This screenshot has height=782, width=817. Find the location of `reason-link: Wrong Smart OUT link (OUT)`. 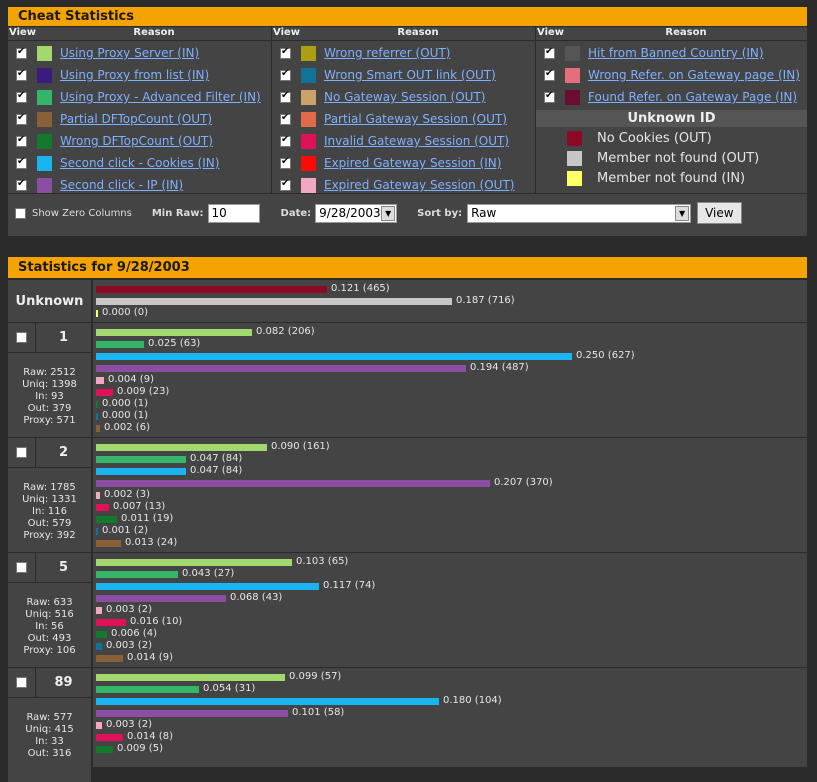

reason-link: Wrong Smart OUT link (OUT) is located at coordinates (410, 75).